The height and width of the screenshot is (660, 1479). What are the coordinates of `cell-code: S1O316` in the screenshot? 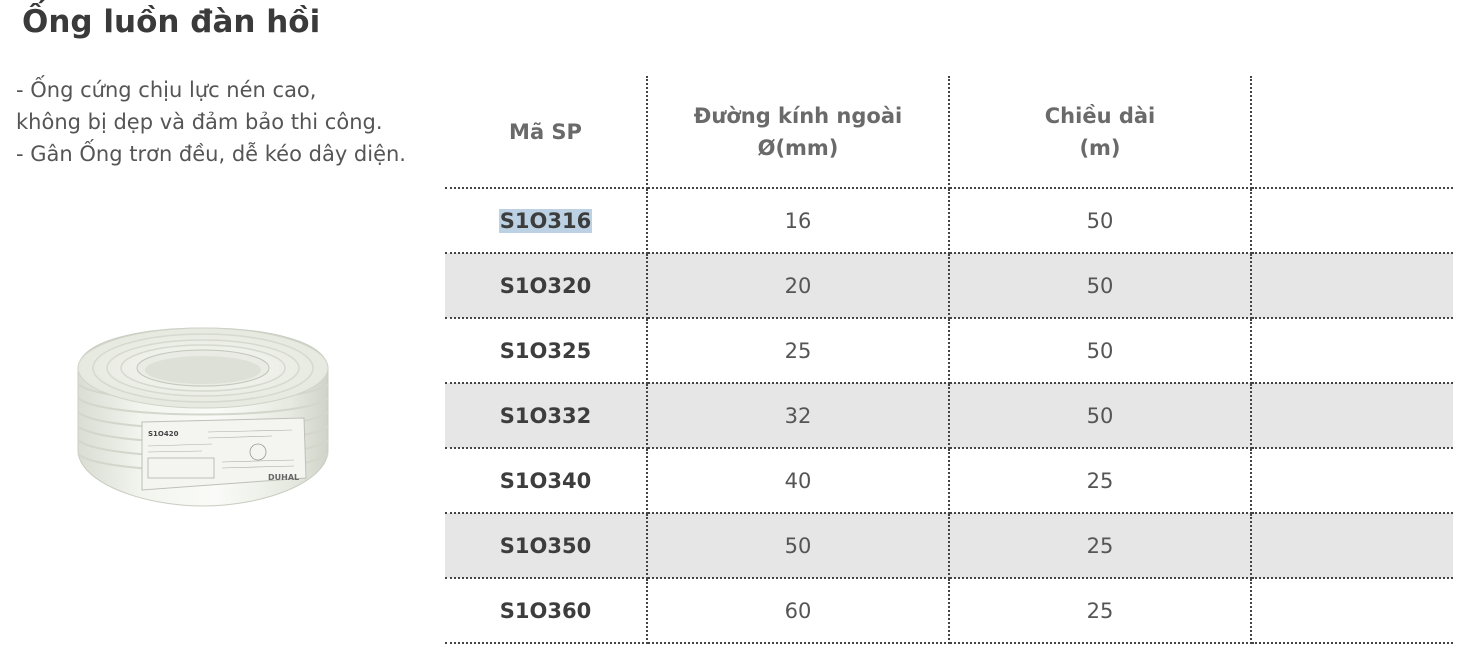 It's located at (546, 221).